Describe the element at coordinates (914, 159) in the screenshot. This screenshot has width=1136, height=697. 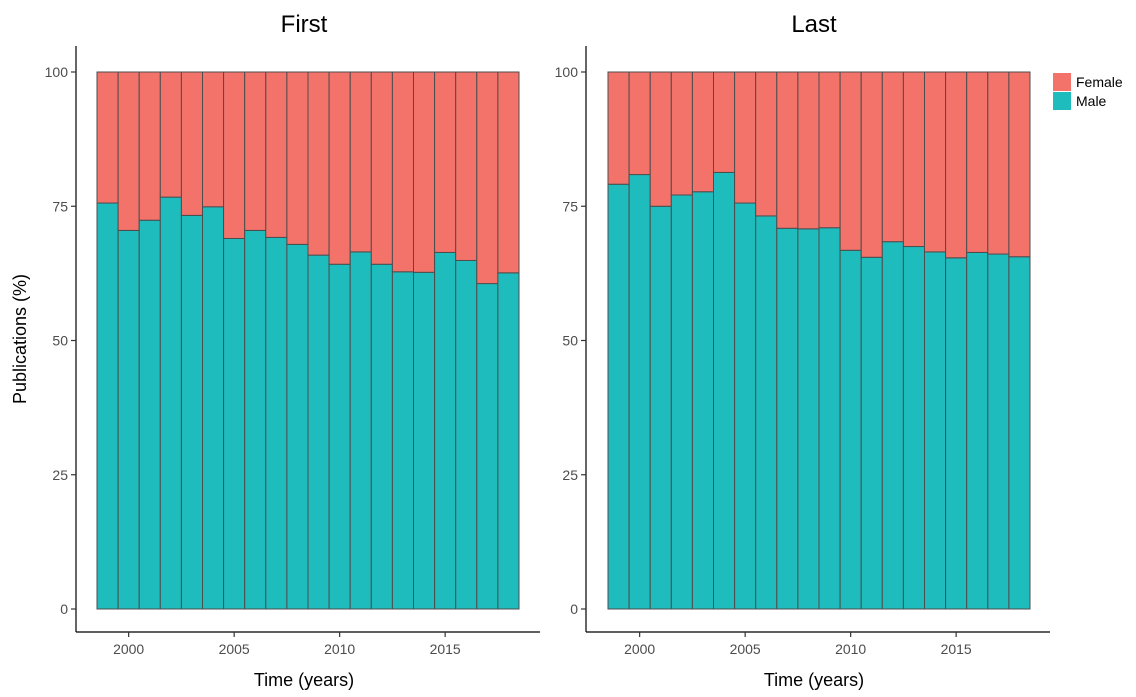
I see `bar-female-last-2013` at that location.